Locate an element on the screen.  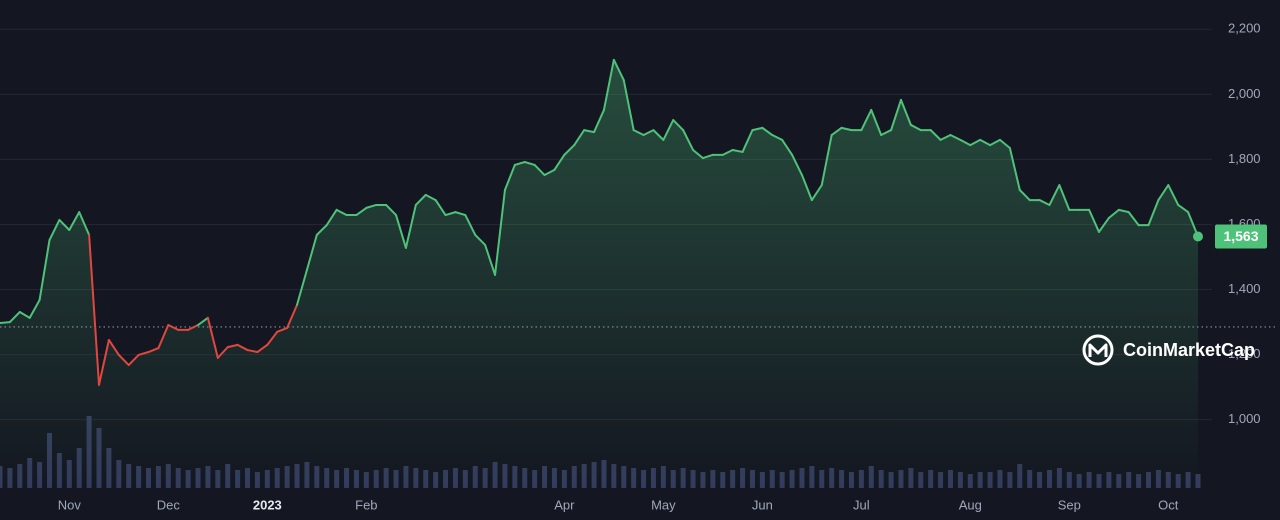
x-tick-label: Aug is located at coordinates (970, 504).